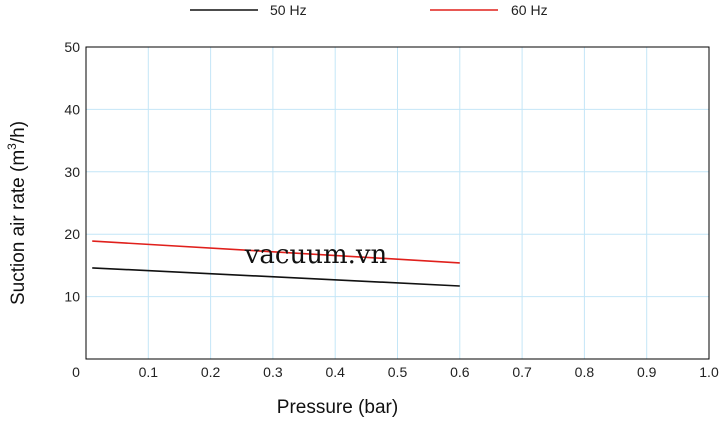 The image size is (720, 423). Describe the element at coordinates (76, 372) in the screenshot. I see `x-tick-label: 0` at that location.